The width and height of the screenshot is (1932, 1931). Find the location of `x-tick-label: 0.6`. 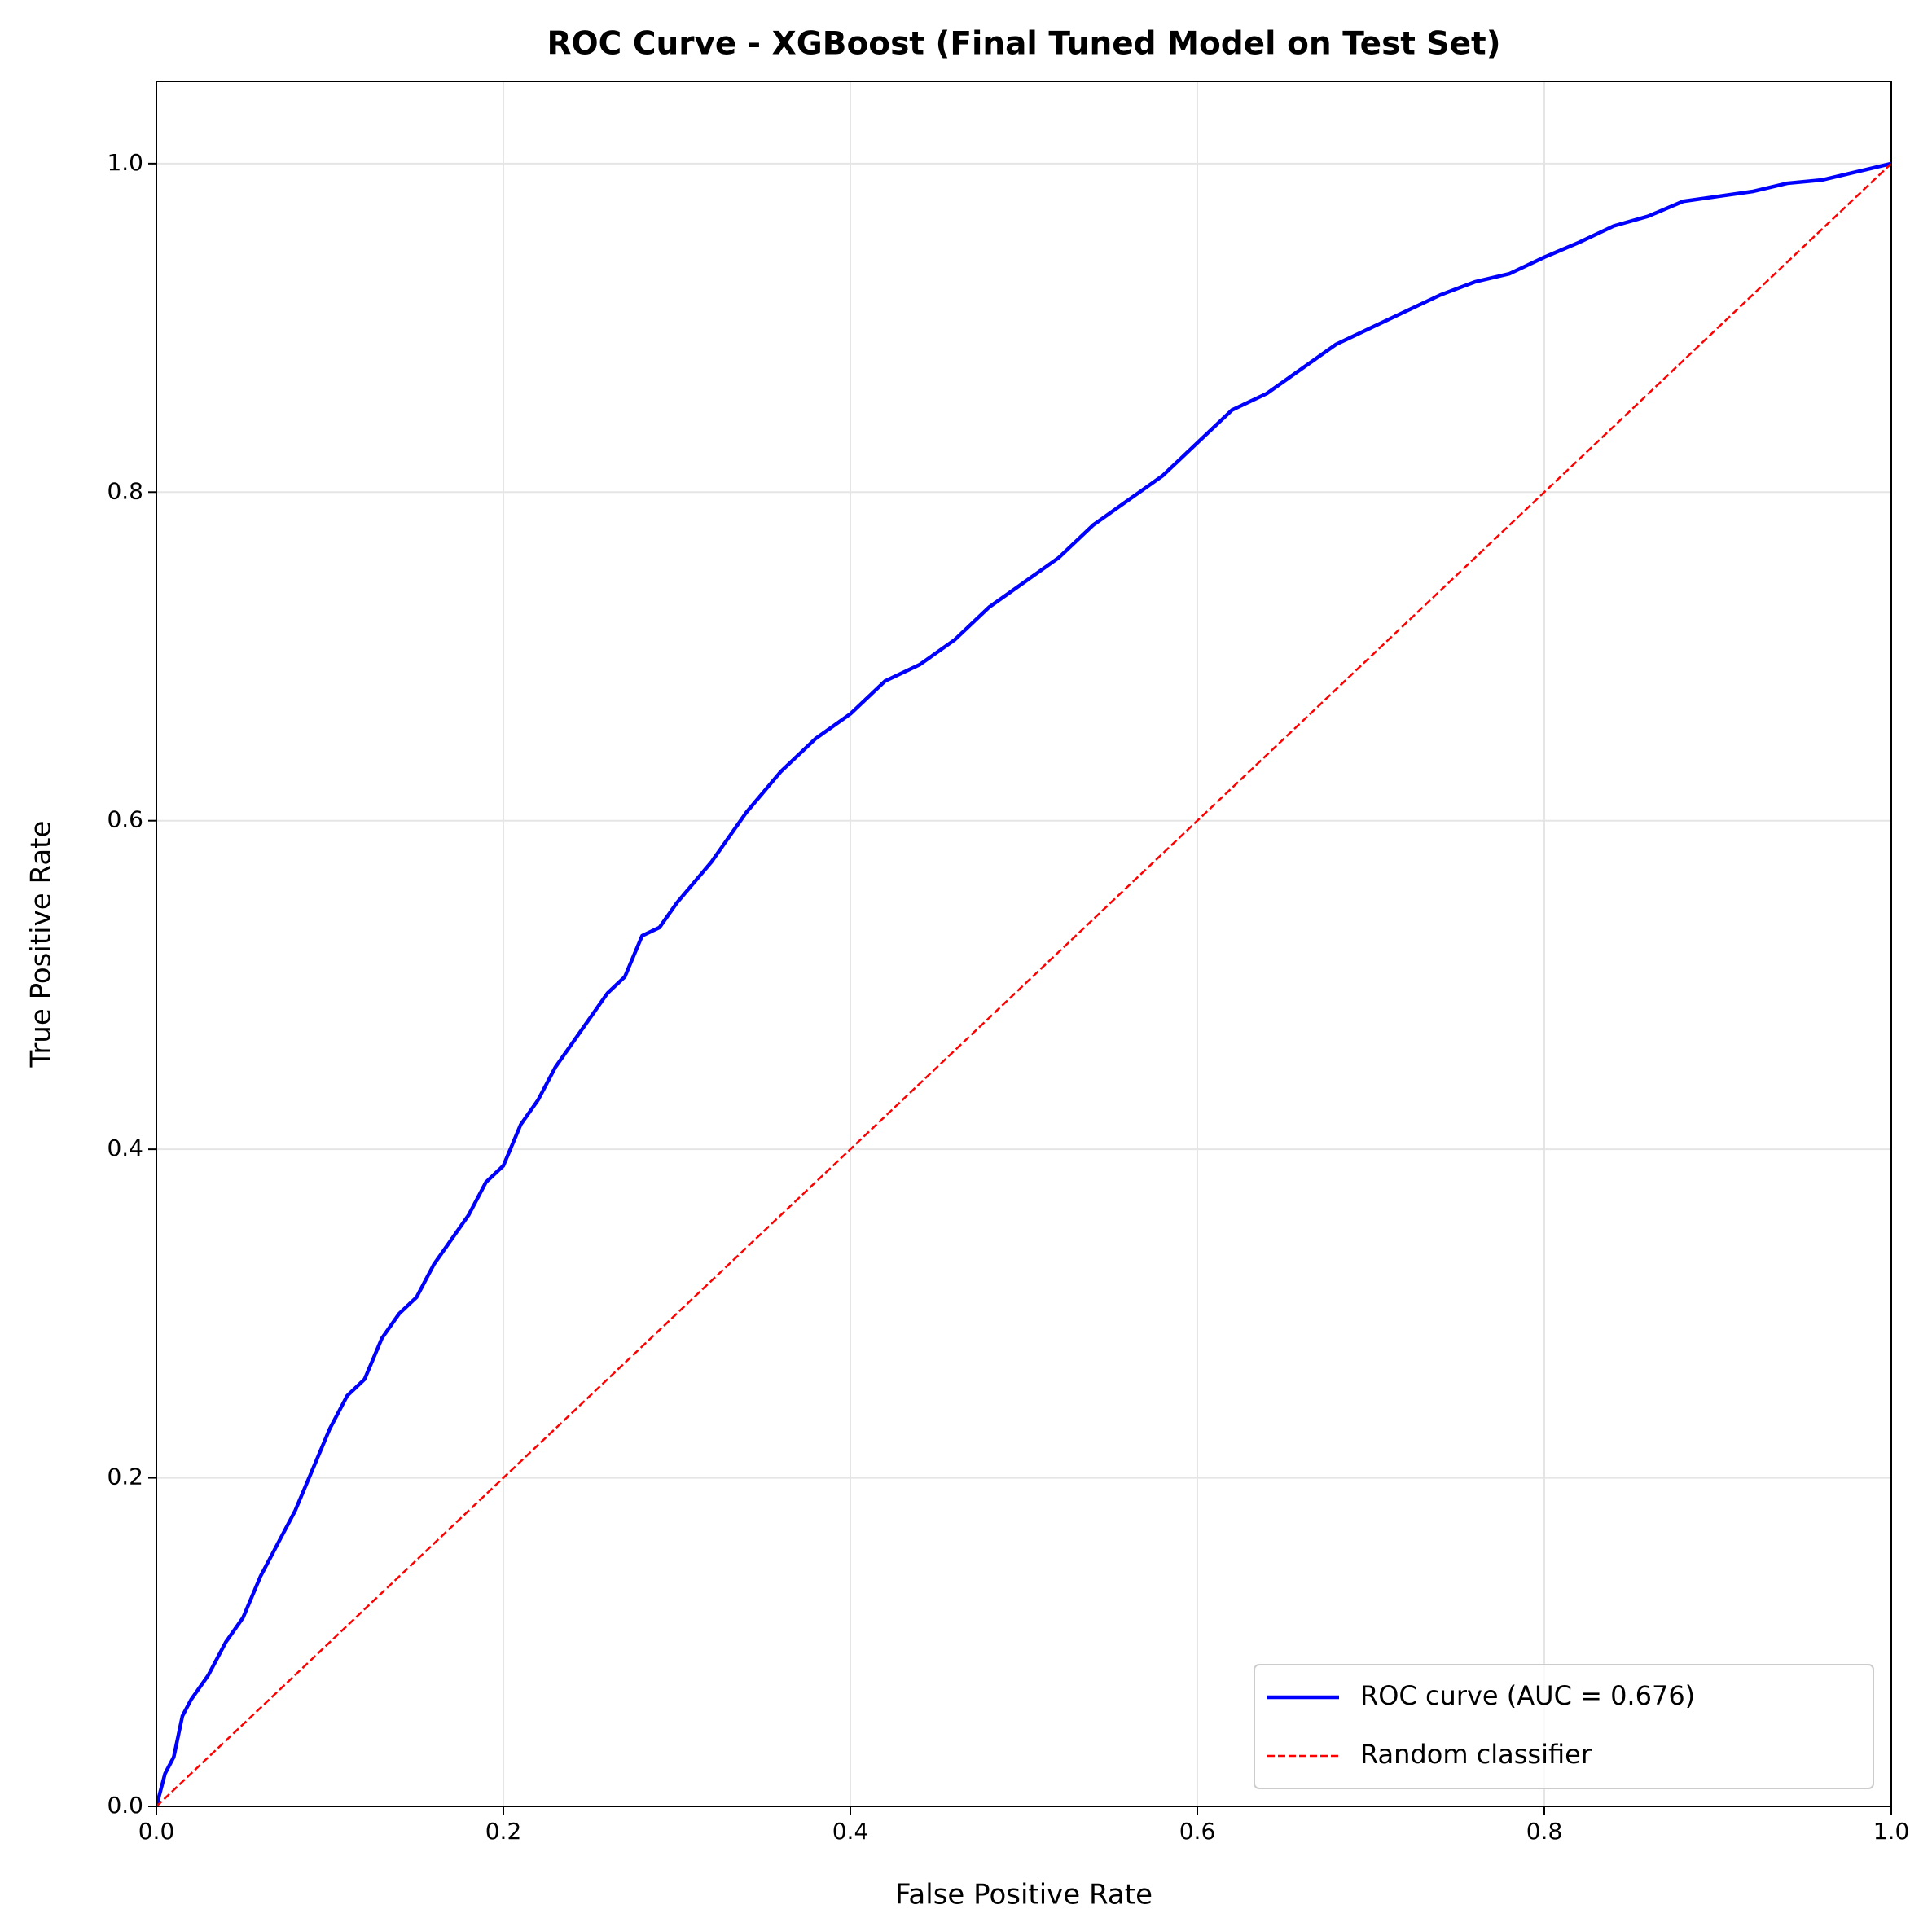

x-tick-label: 0.6 is located at coordinates (1198, 1831).